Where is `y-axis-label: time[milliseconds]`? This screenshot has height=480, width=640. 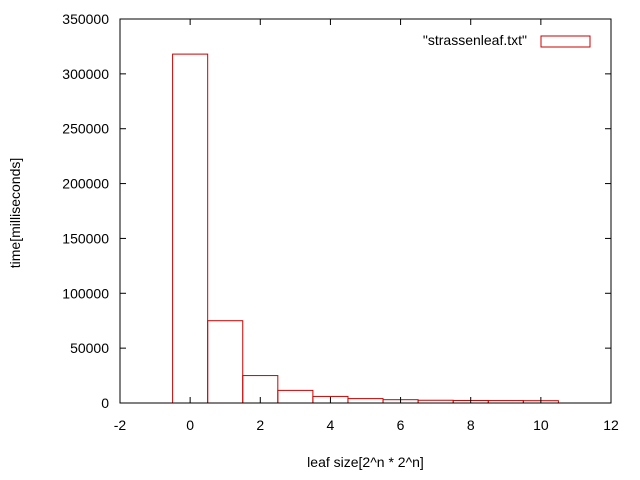
y-axis-label: time[milliseconds] is located at coordinates (15, 213).